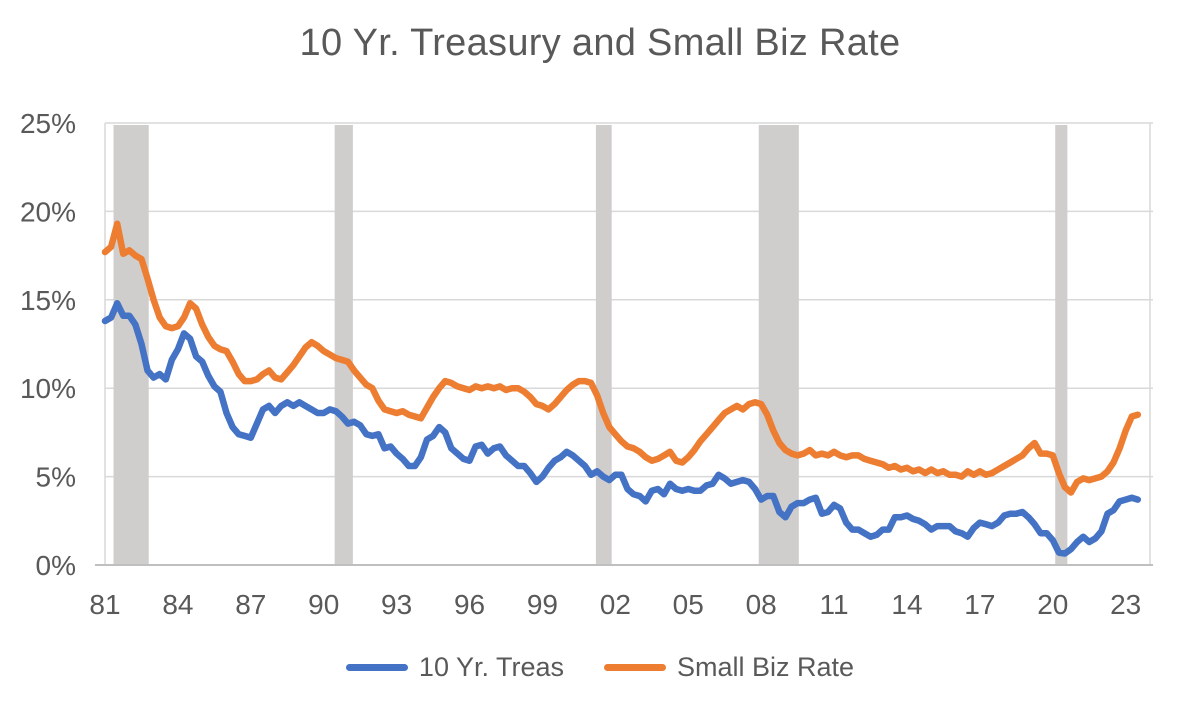  I want to click on x-axis-tick-label: 14, so click(906, 604).